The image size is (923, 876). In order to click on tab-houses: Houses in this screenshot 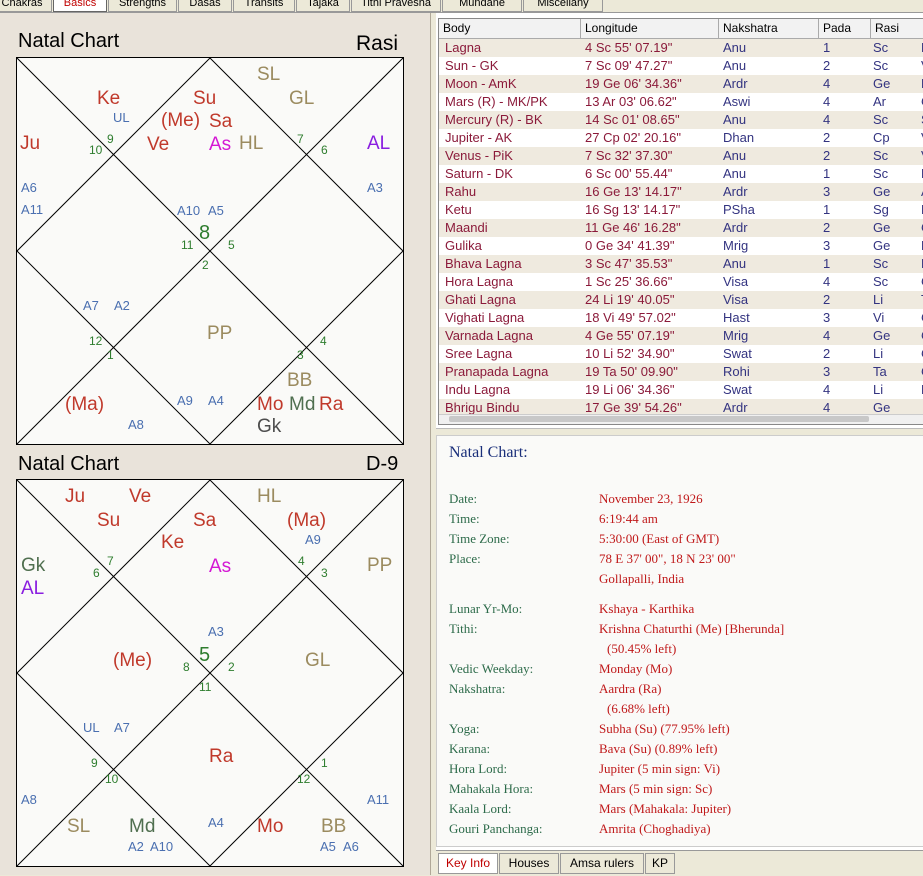, I will do `click(529, 863)`.